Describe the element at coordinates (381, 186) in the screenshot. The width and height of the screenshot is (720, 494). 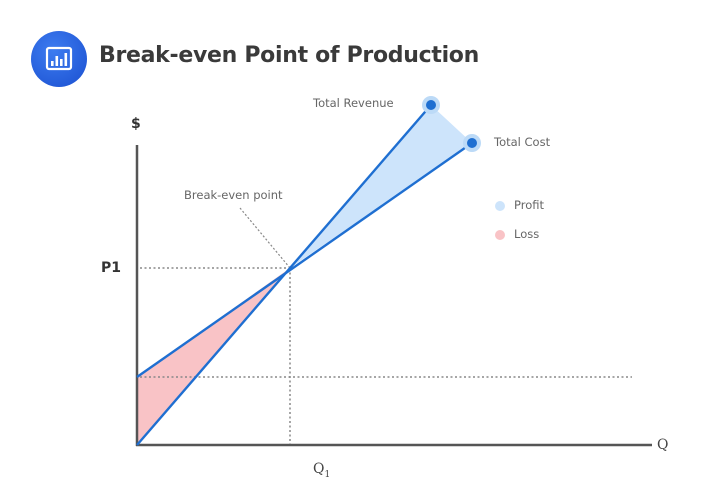
I see `profit-region` at that location.